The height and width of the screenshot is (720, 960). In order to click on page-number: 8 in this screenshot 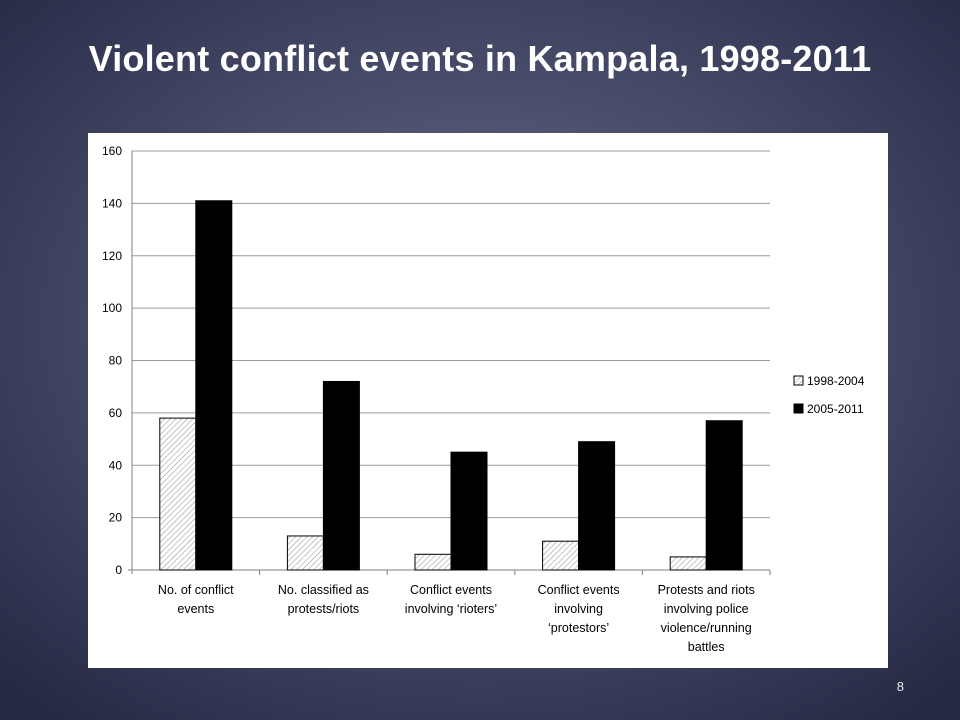, I will do `click(900, 686)`.